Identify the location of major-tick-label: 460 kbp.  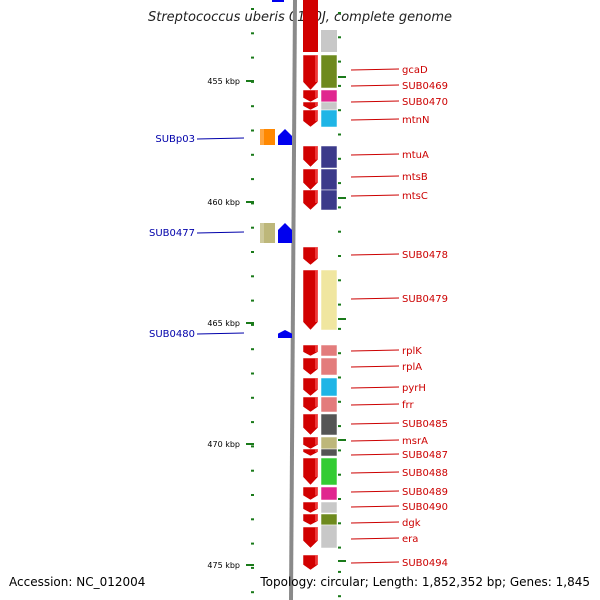
(223, 202).